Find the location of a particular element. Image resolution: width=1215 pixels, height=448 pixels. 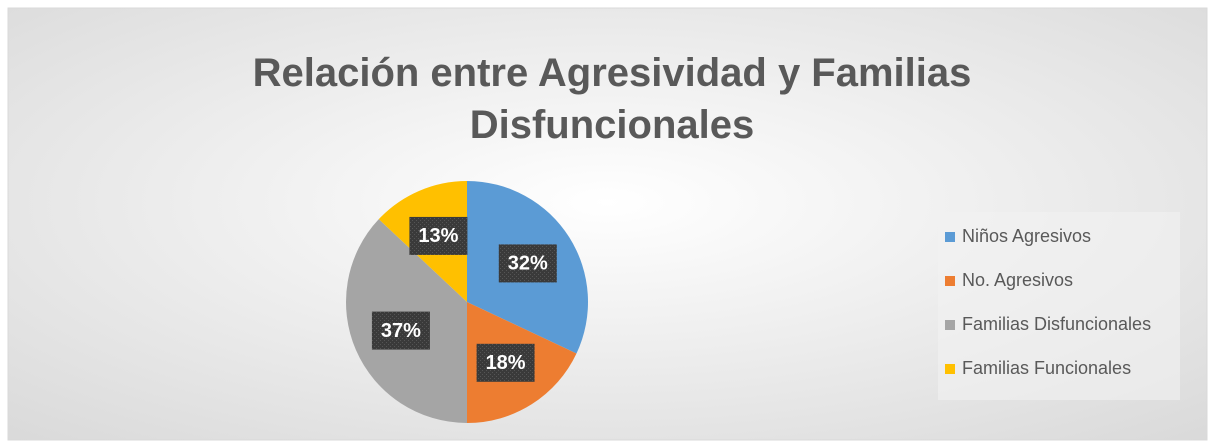

data-label: 32% is located at coordinates (528, 264).